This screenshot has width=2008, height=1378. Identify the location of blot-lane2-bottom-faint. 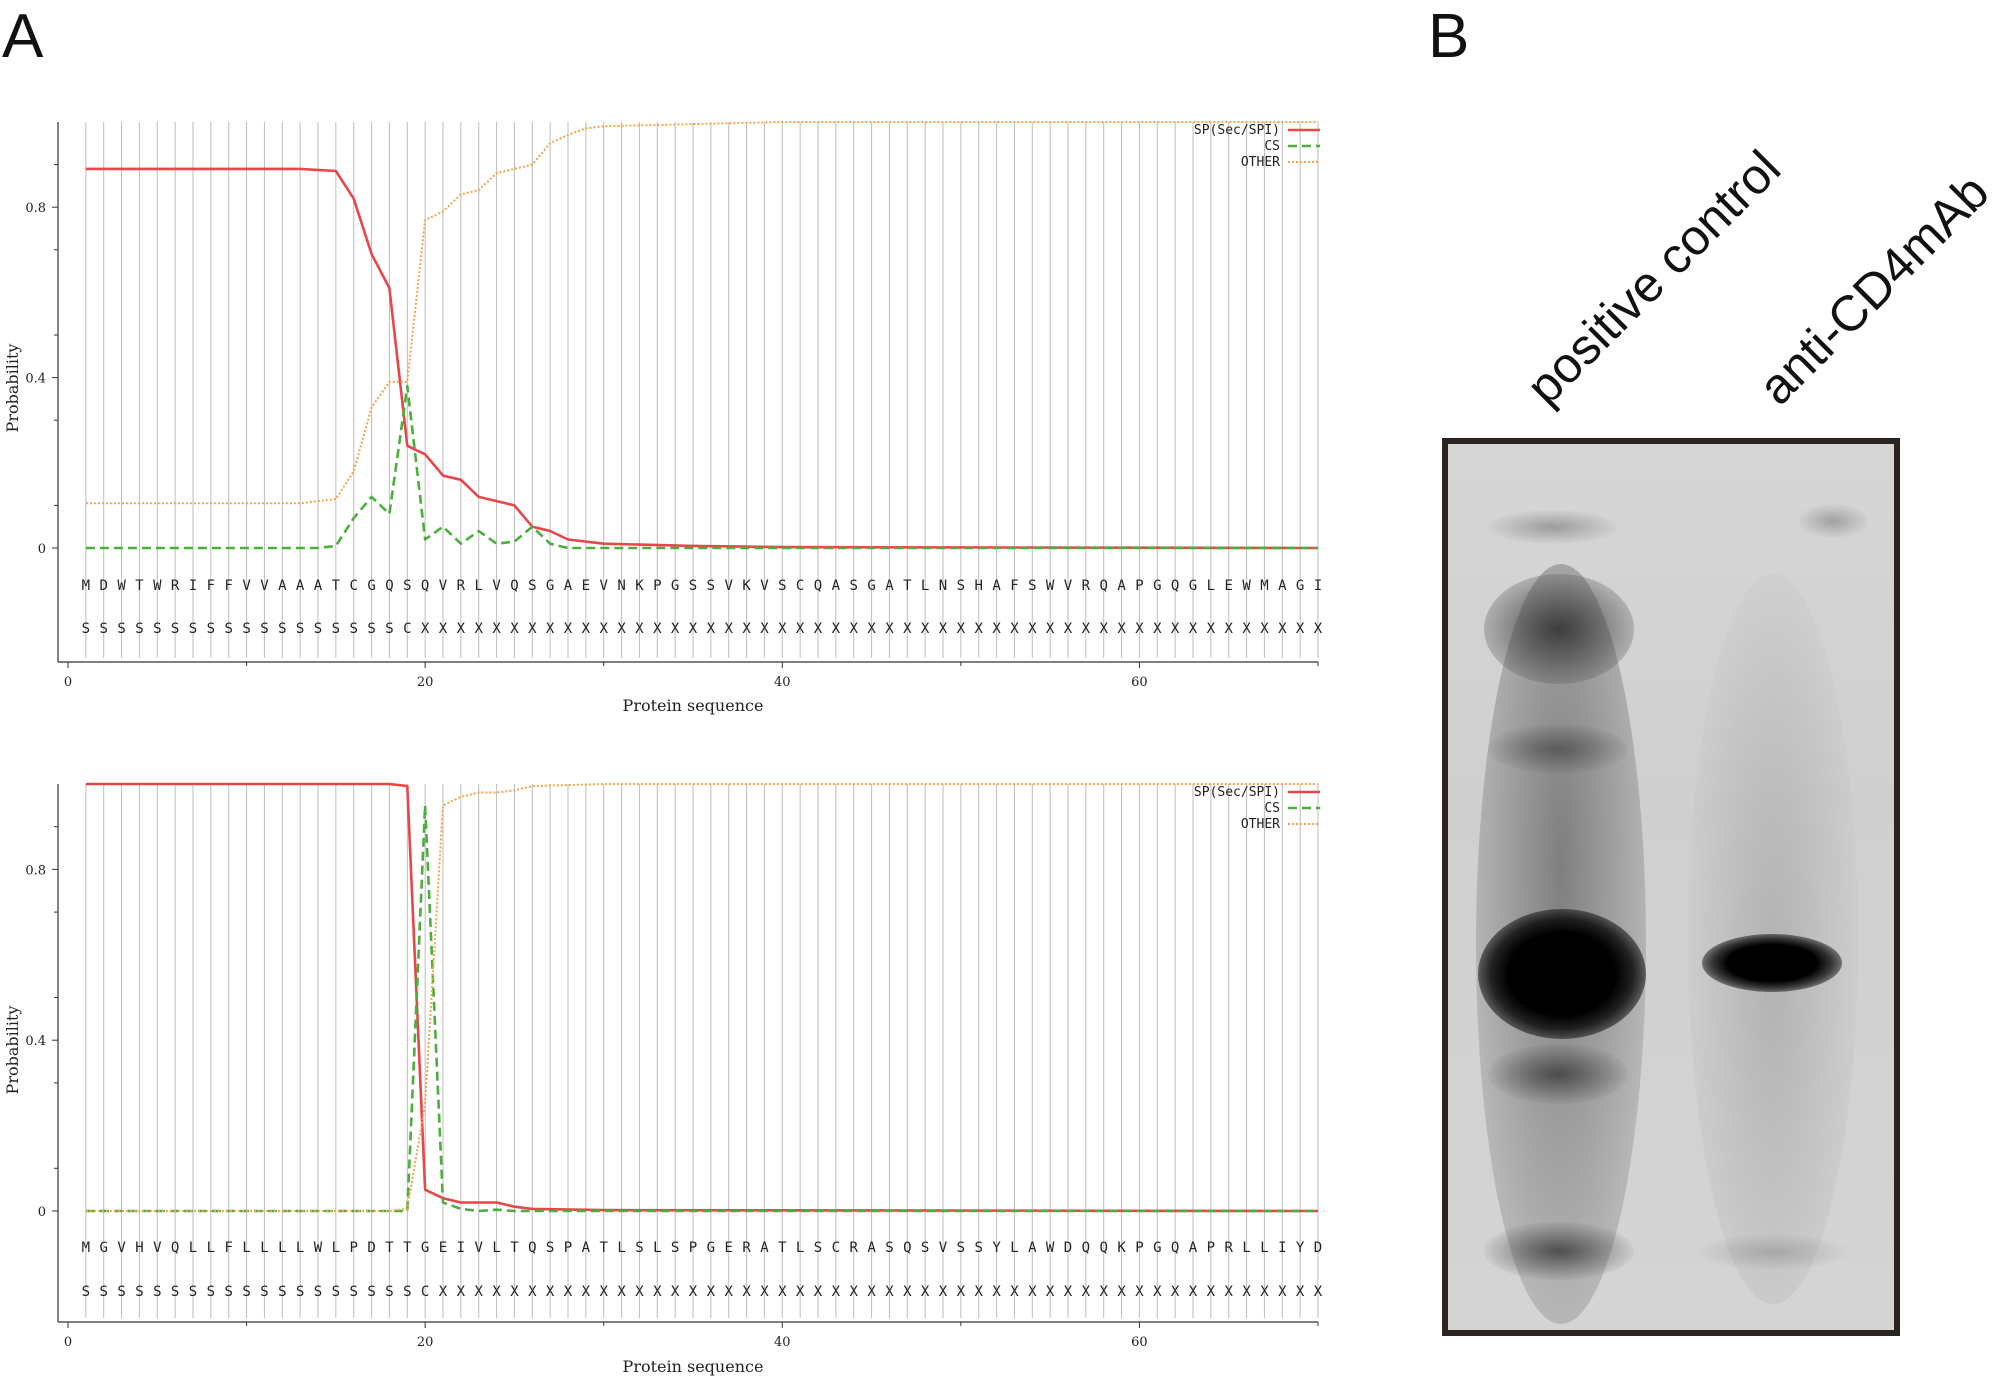
(1773, 1252).